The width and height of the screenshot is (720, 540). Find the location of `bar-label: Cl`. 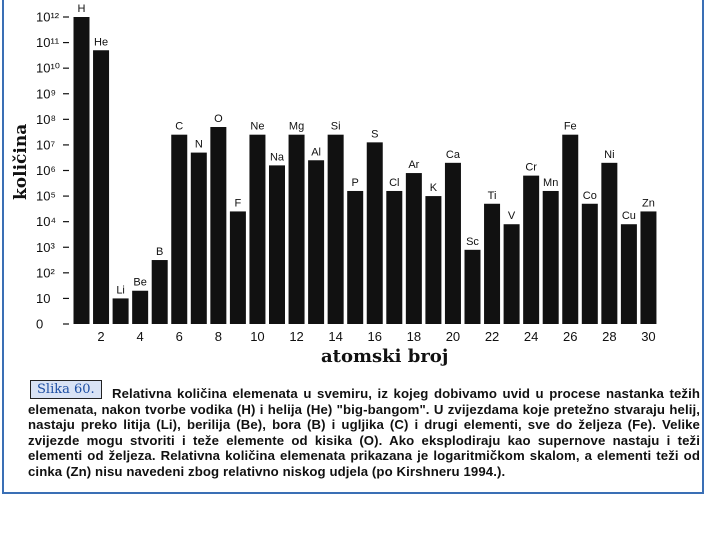

bar-label: Cl is located at coordinates (394, 183).